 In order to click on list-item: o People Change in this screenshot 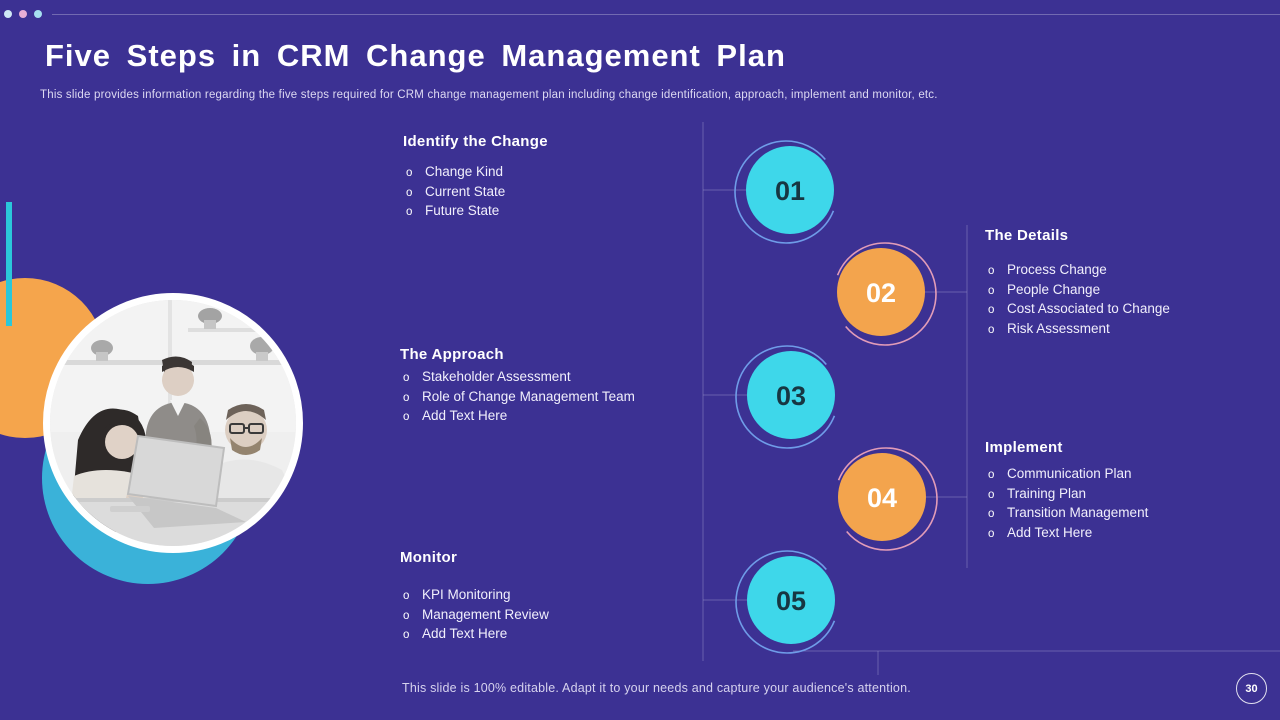, I will do `click(1077, 291)`.